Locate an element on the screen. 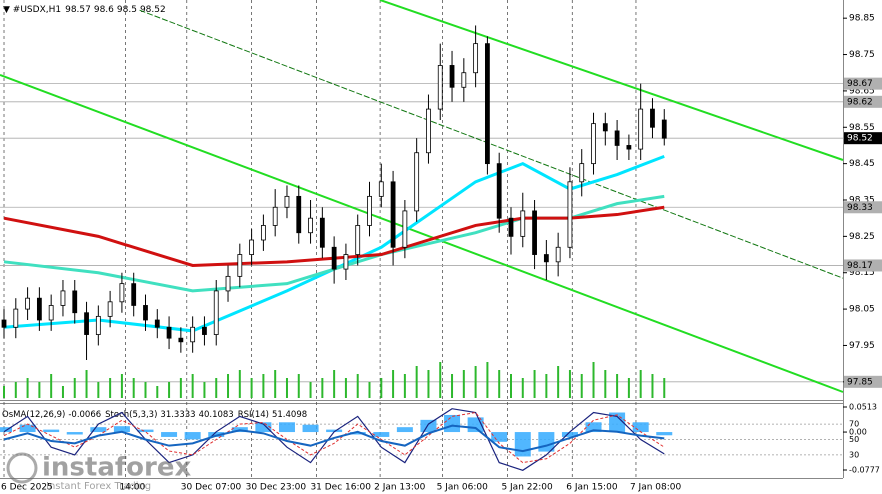  moving-average is located at coordinates (334, 236).